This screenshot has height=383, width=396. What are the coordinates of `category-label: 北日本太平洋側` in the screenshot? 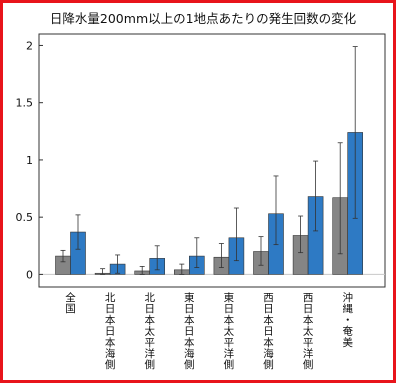 It's located at (149, 331).